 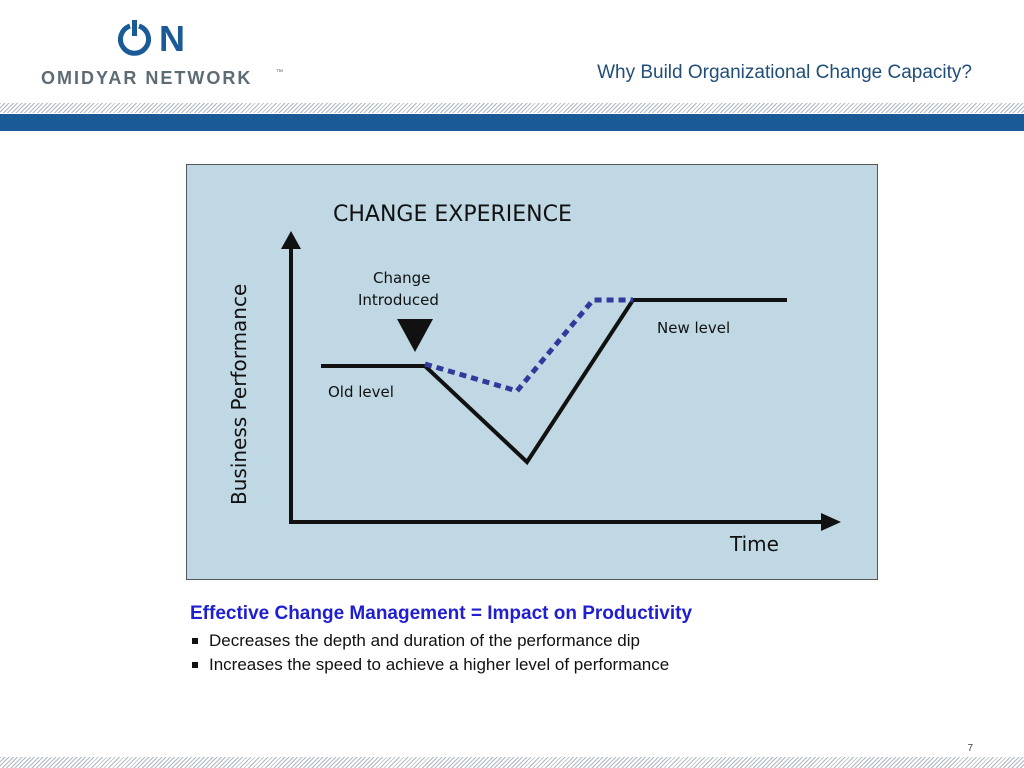 I want to click on y-axis-label: Business Performance, so click(x=239, y=394).